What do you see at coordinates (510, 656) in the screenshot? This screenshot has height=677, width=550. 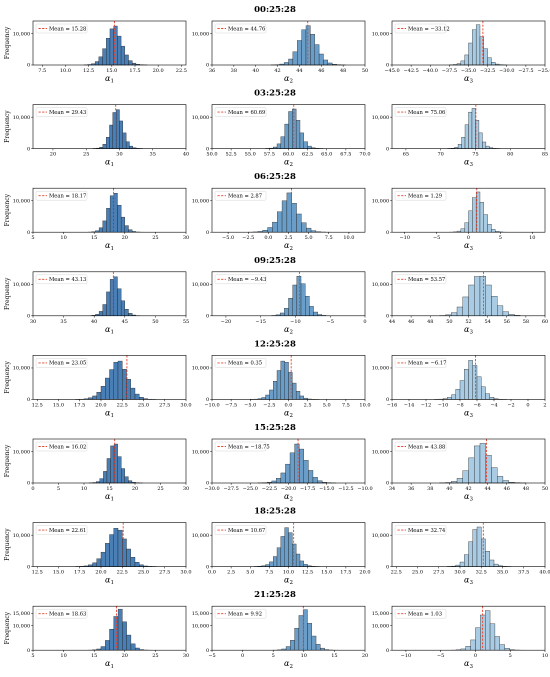 I see `x-tick-label: 5` at bounding box center [510, 656].